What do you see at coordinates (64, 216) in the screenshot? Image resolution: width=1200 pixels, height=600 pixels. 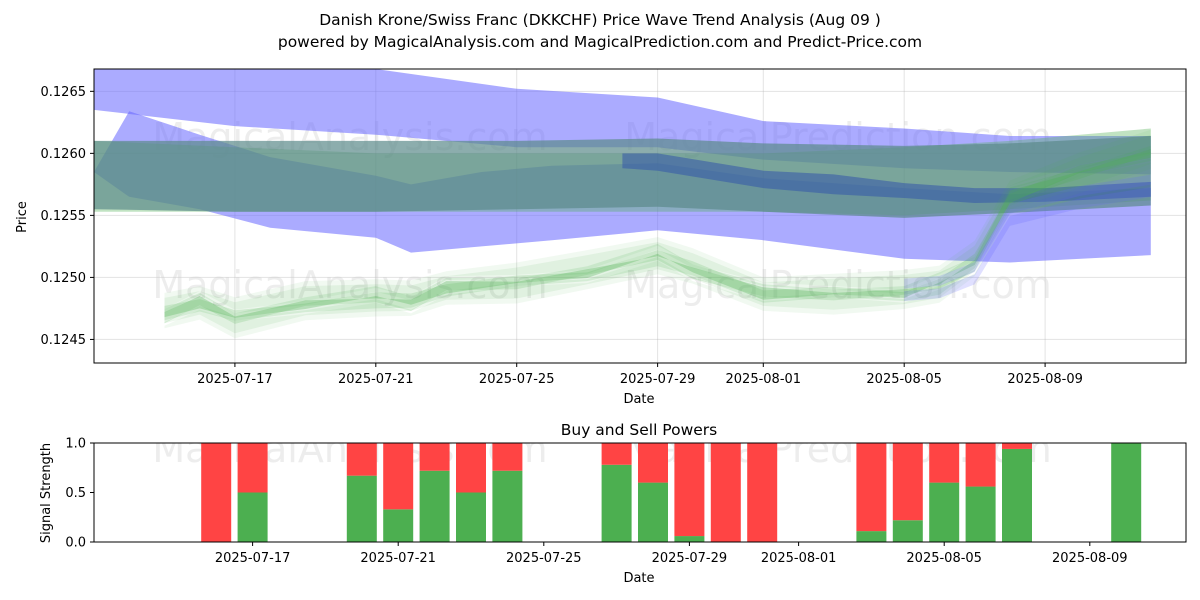 I see `y-tick-label: 0.1255` at bounding box center [64, 216].